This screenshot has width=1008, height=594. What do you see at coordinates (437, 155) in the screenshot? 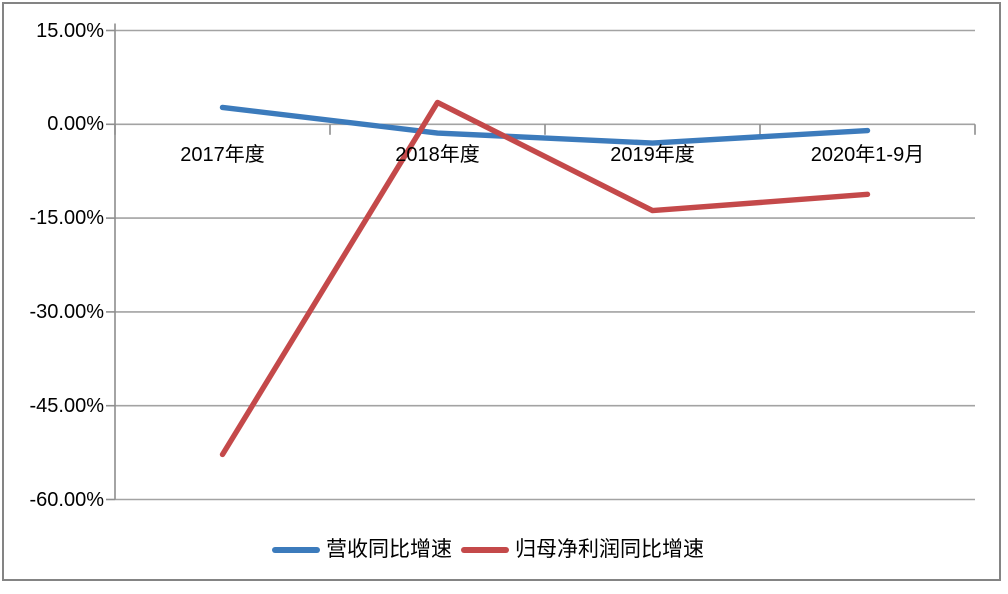
I see `x-axis-label: 2018年度` at bounding box center [437, 155].